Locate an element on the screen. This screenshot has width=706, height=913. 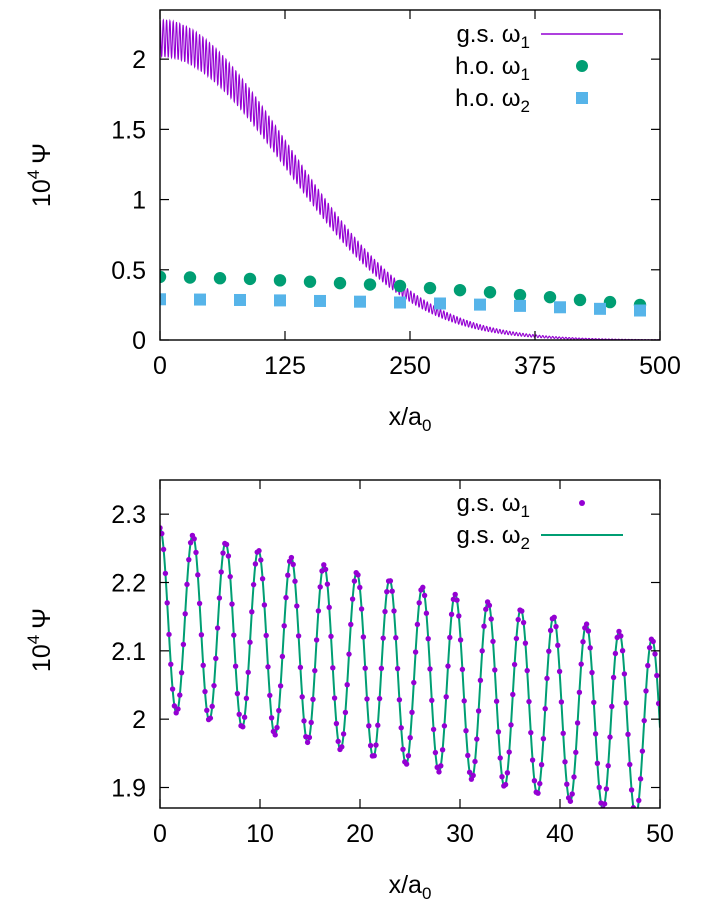
top-x-tick-labels: 0 125 250 375 500 is located at coordinates (417, 366).